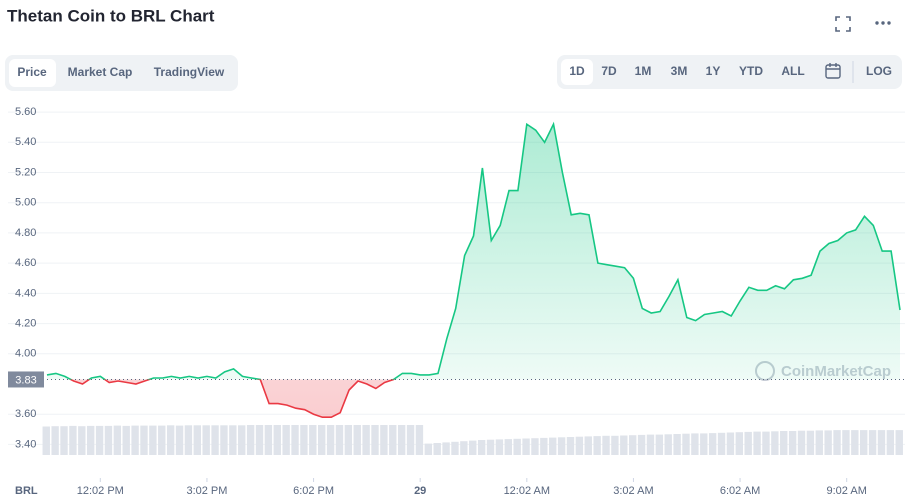  What do you see at coordinates (100, 72) in the screenshot?
I see `tab: Market Cap` at bounding box center [100, 72].